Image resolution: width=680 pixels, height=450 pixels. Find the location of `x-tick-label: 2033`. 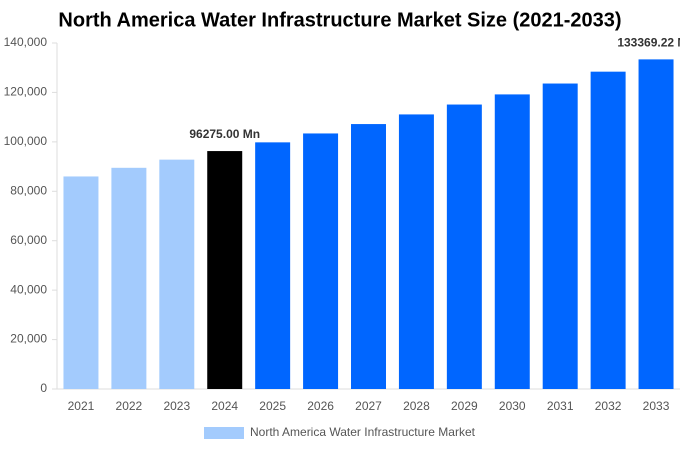

x-tick-label: 2033 is located at coordinates (656, 406).